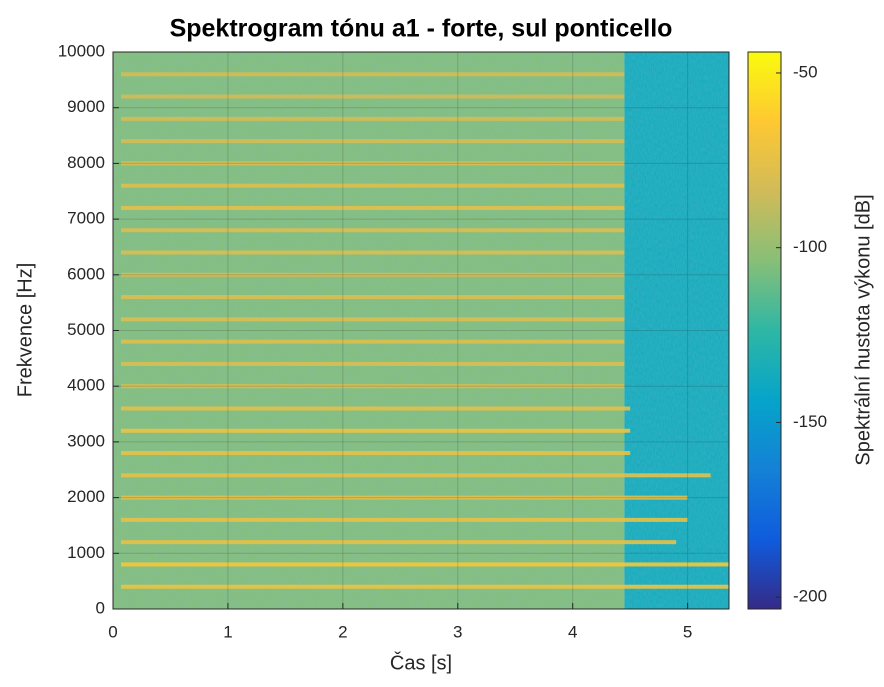 The width and height of the screenshot is (884, 687). Describe the element at coordinates (810, 246) in the screenshot. I see `colorbar-tick-label: -100` at that location.